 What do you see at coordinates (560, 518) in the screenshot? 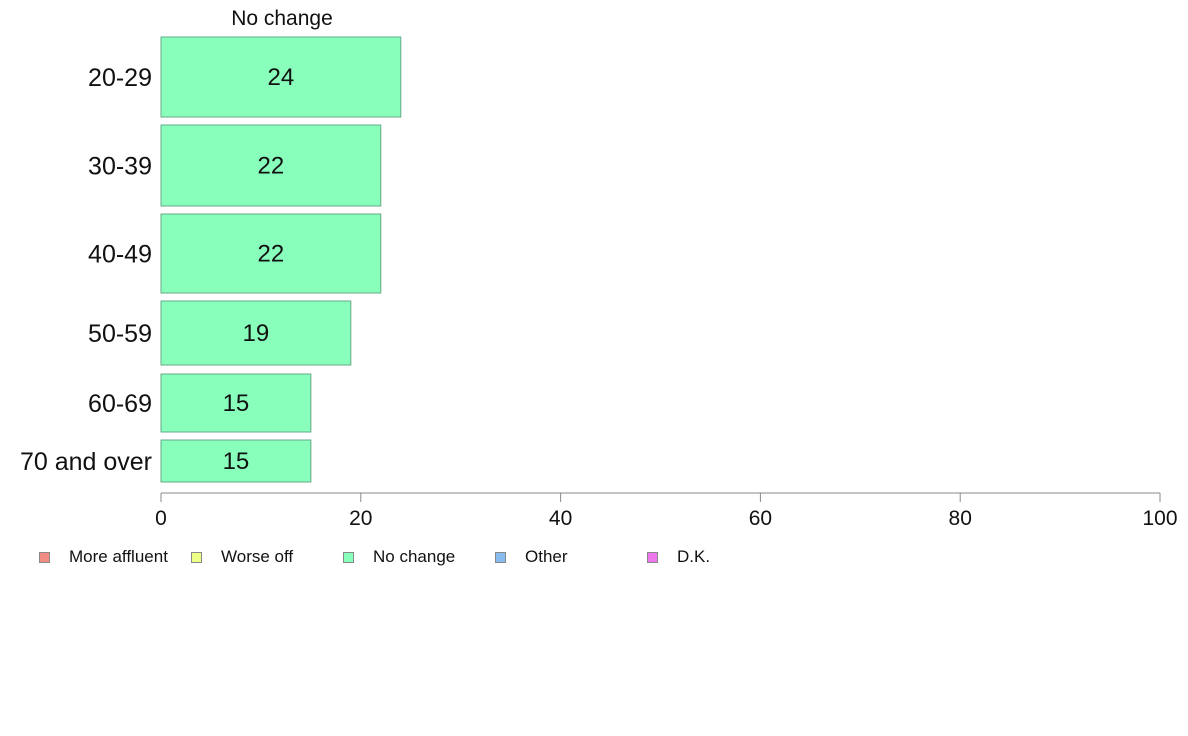
I see `x-tick-label: 40` at bounding box center [560, 518].